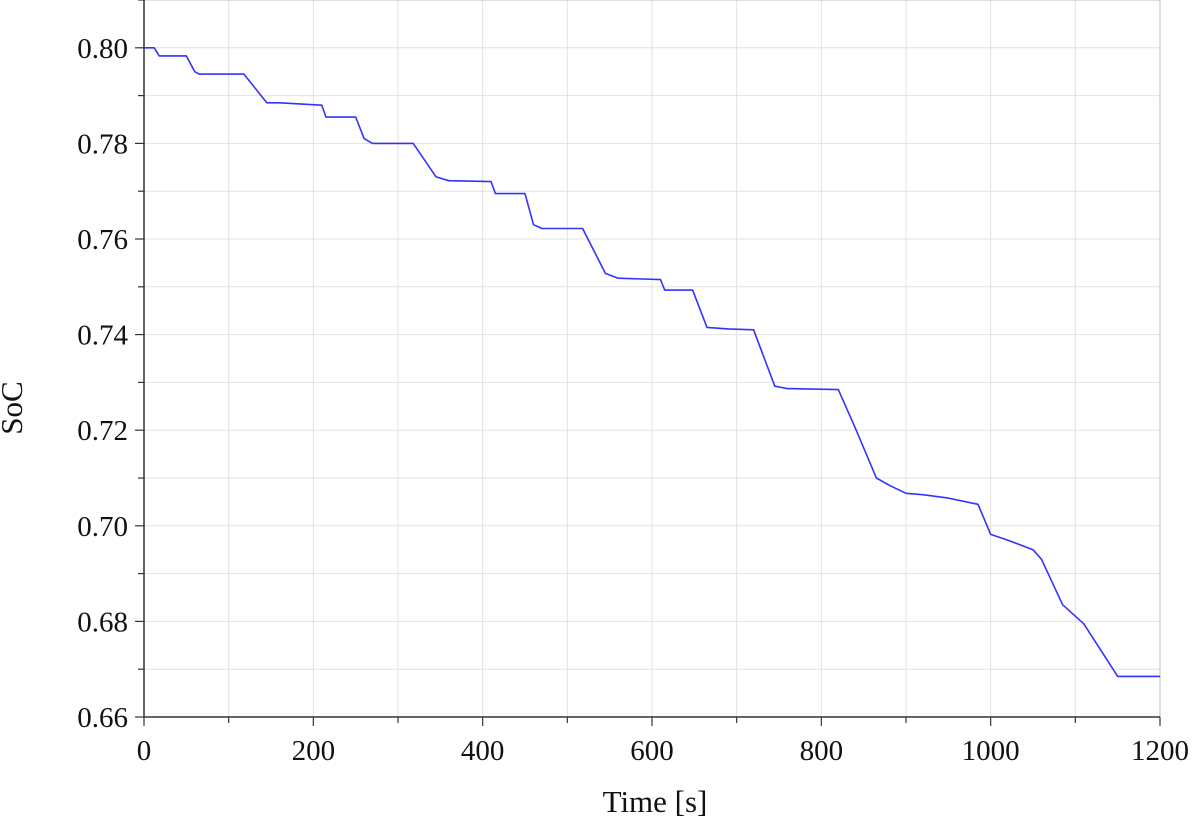 The width and height of the screenshot is (1200, 819). I want to click on y-tick-label: 0.80, so click(102, 49).